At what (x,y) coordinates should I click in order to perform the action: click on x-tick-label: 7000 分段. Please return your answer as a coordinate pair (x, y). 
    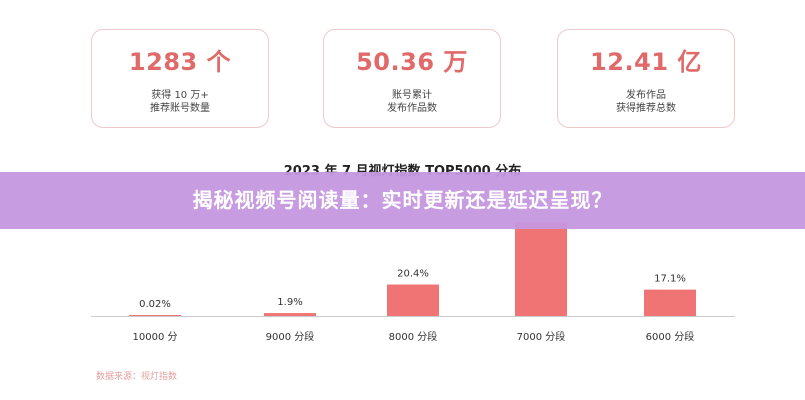
    Looking at the image, I should click on (541, 336).